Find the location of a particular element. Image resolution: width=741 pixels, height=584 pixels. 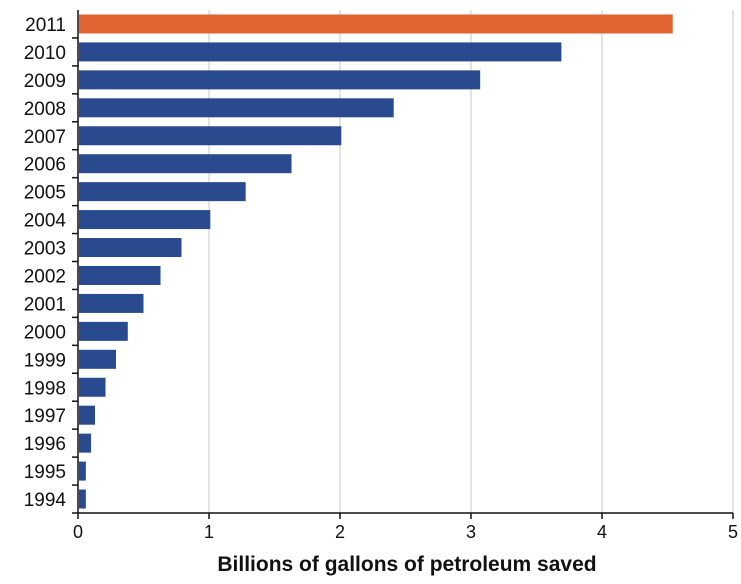

y-category-label-2000: 2000 is located at coordinates (45, 332).